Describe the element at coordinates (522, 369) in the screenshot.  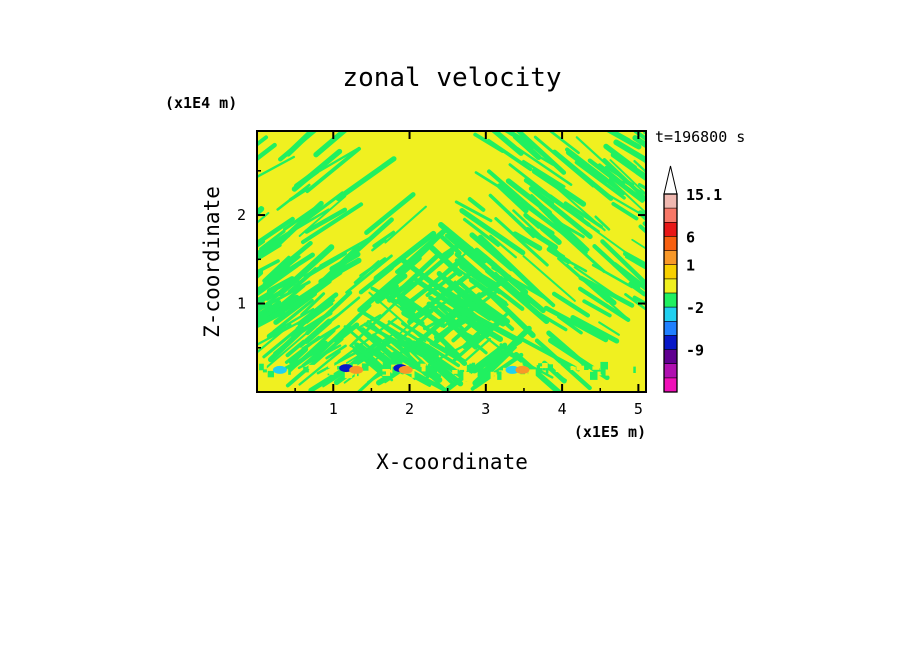
I see `surface-feature-strong-positive` at that location.